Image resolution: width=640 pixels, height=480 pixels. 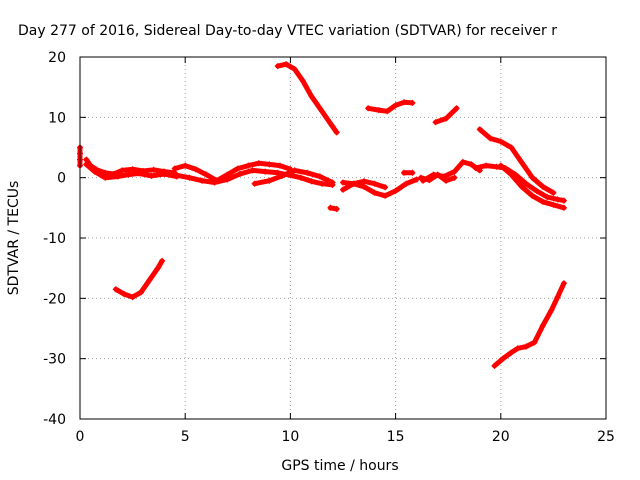 I want to click on x-tick-label: 20, so click(x=501, y=437).